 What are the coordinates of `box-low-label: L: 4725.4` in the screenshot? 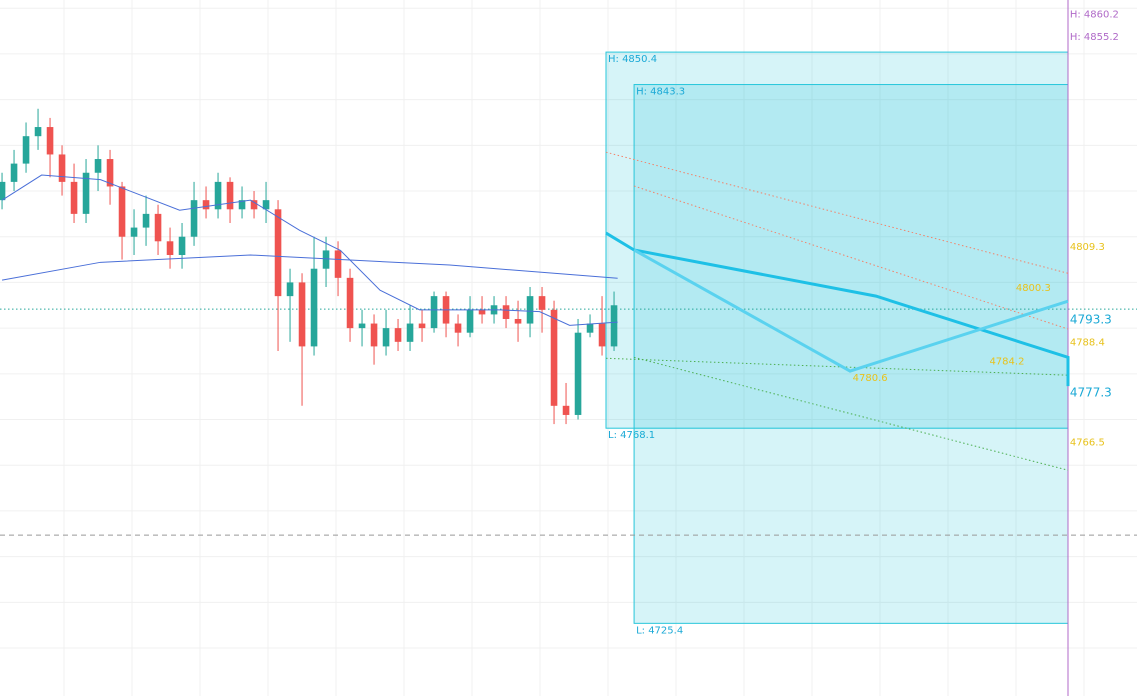 It's located at (659, 630).